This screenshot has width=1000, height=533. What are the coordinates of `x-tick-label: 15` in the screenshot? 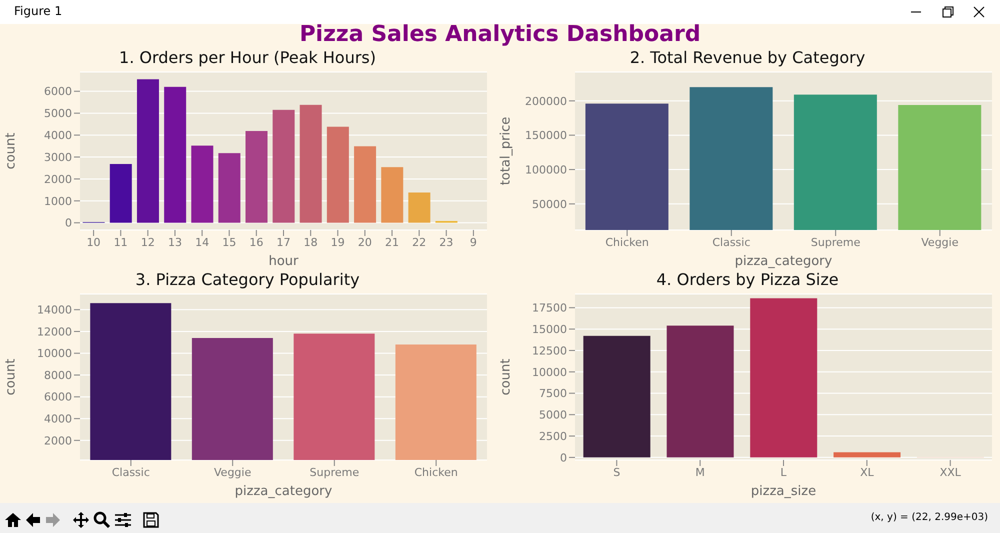 It's located at (229, 242).